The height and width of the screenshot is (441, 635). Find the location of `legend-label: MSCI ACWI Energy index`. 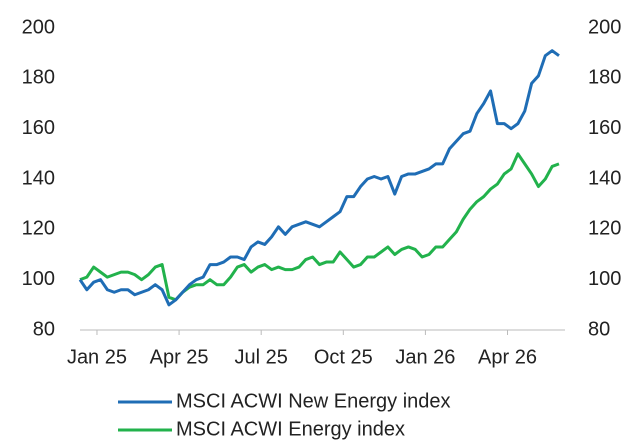

legend-label: MSCI ACWI Energy index is located at coordinates (290, 429).